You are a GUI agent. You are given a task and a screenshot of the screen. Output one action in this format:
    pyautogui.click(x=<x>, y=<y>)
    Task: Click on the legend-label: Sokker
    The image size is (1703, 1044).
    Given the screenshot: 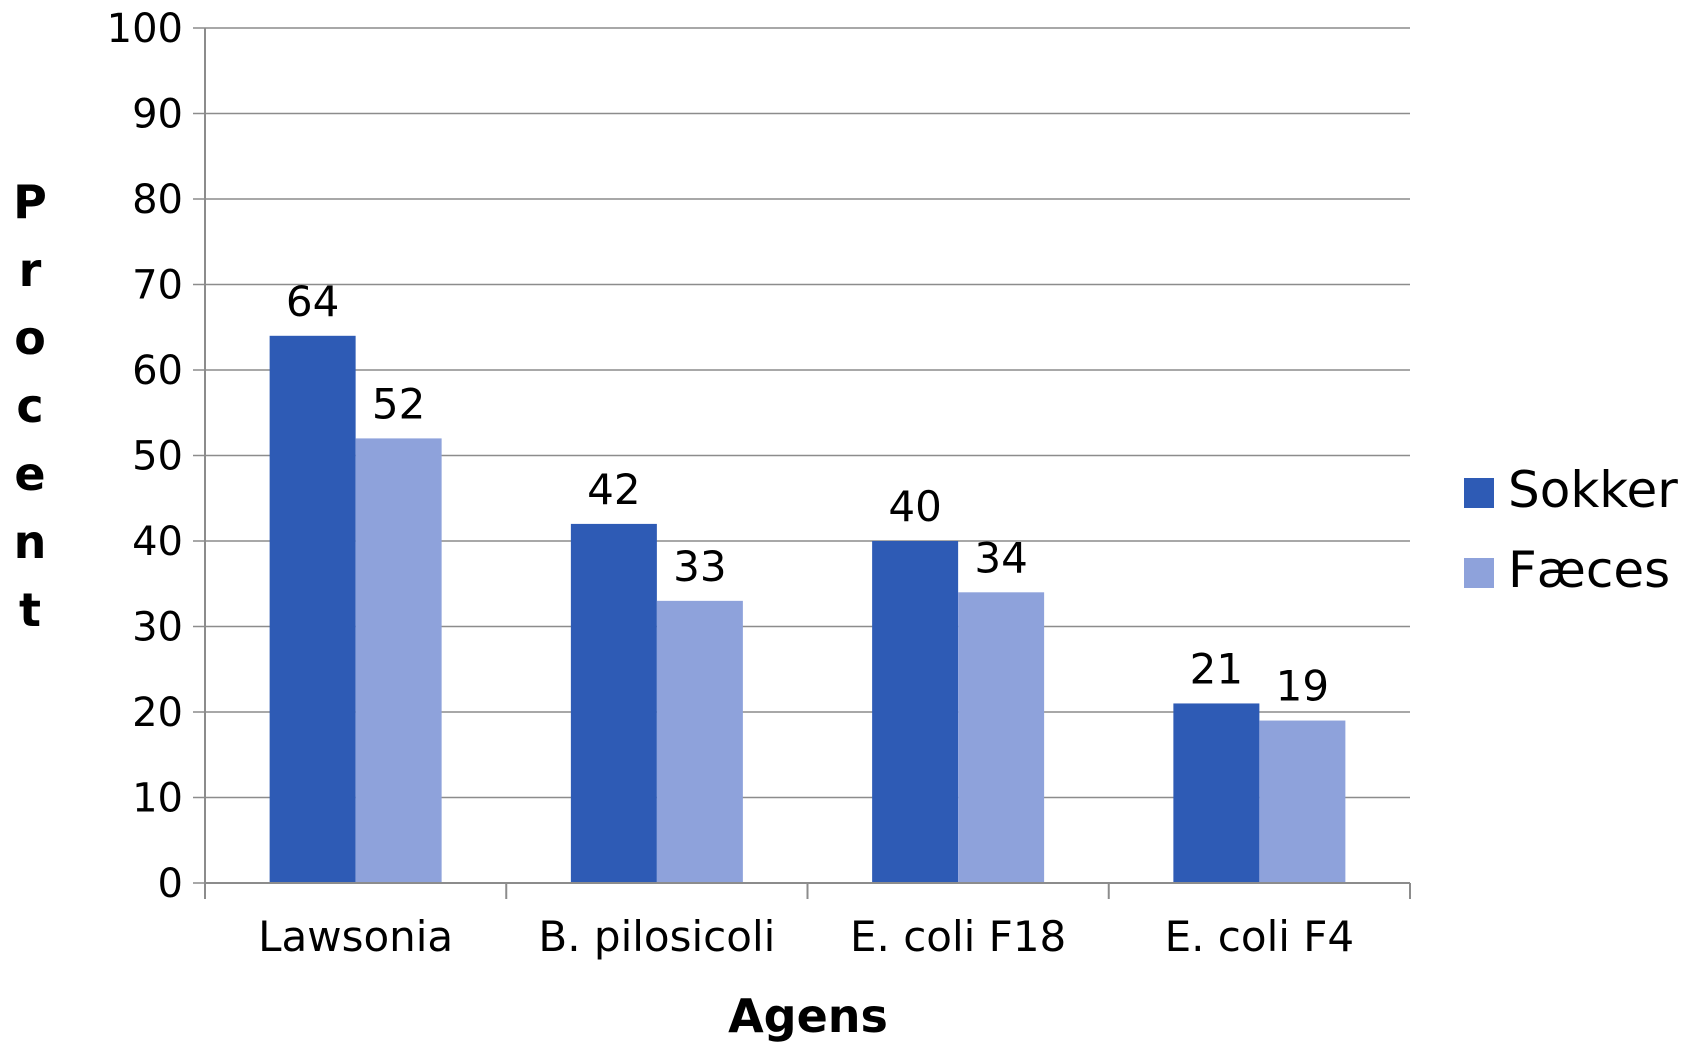 What is the action you would take?
    pyautogui.click(x=1593, y=490)
    